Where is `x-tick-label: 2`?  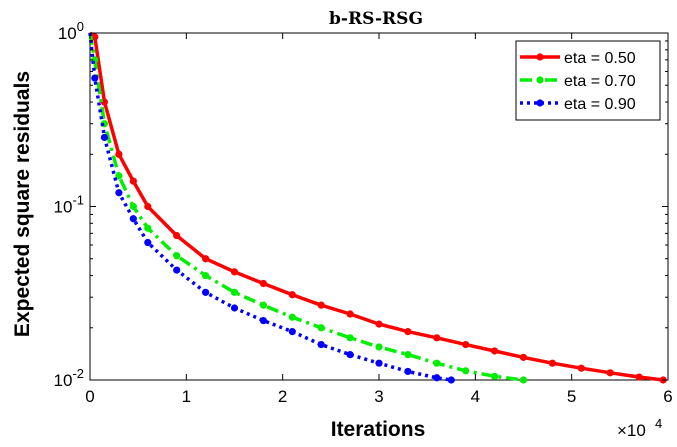 x-tick-label: 2 is located at coordinates (282, 396).